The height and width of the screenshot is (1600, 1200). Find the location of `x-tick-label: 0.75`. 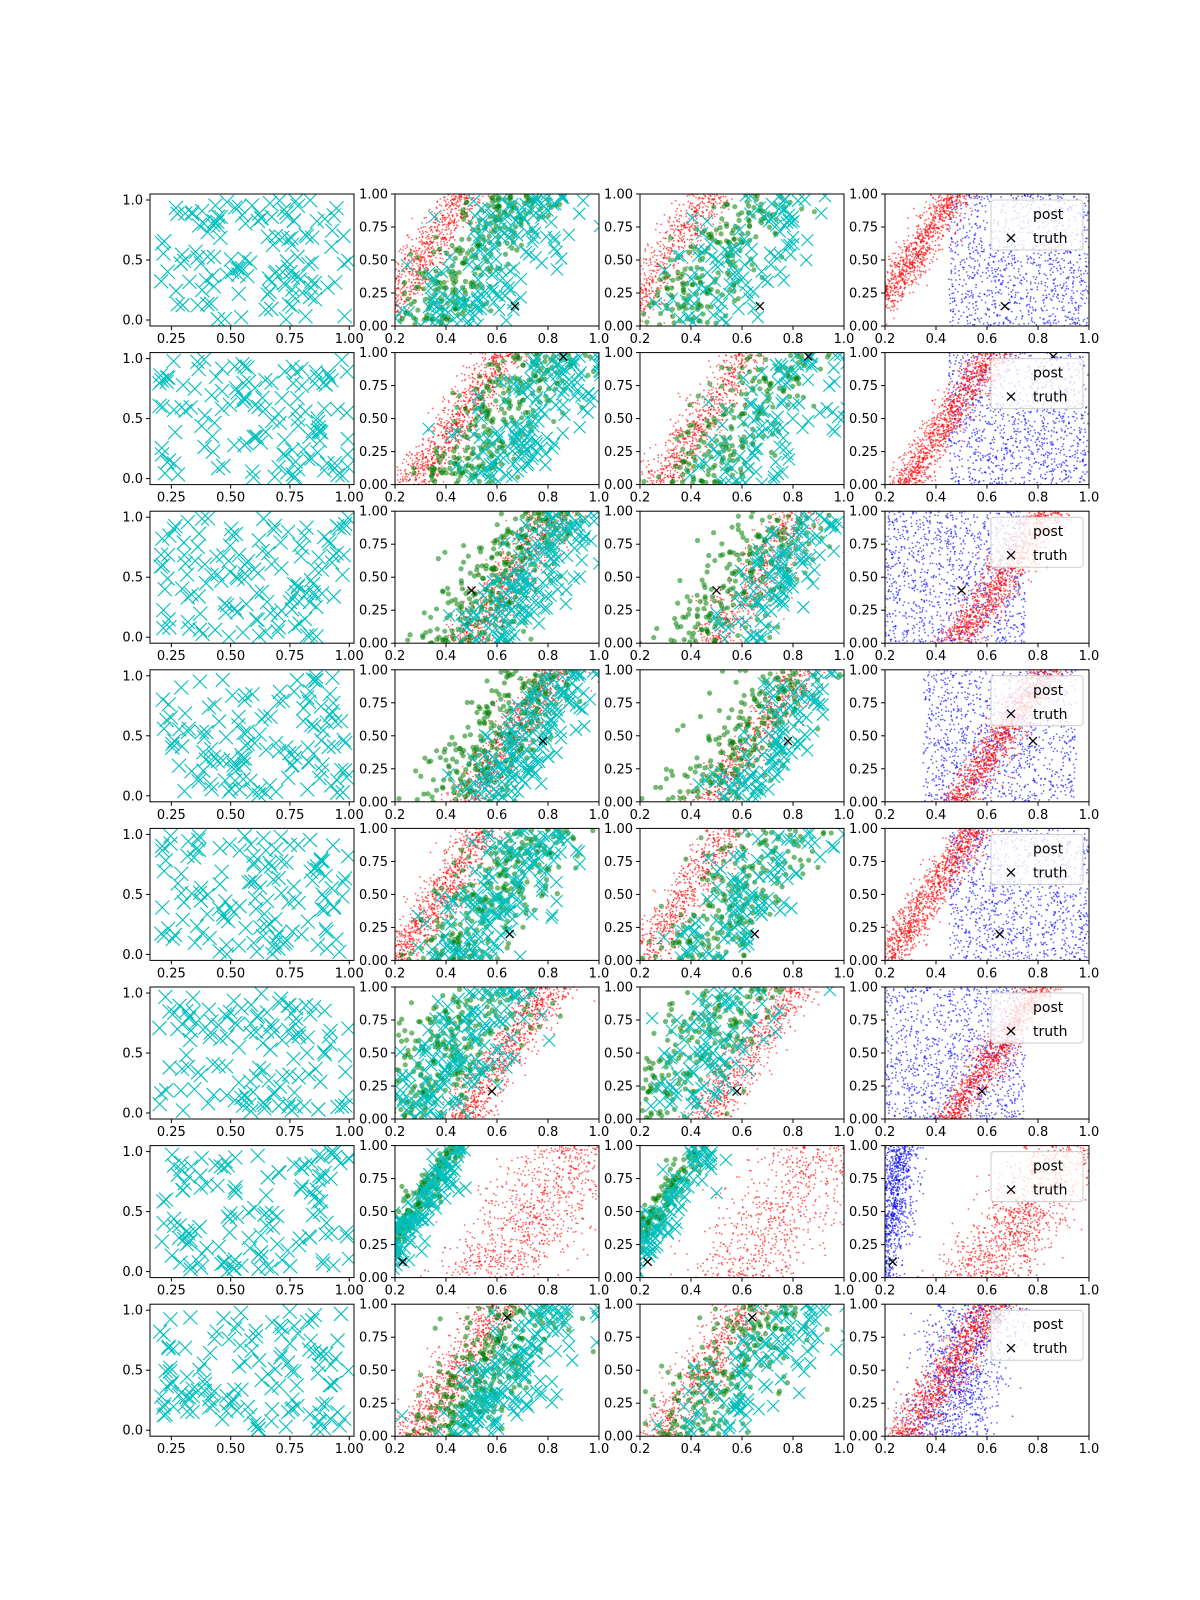

x-tick-label: 0.75 is located at coordinates (289, 339).